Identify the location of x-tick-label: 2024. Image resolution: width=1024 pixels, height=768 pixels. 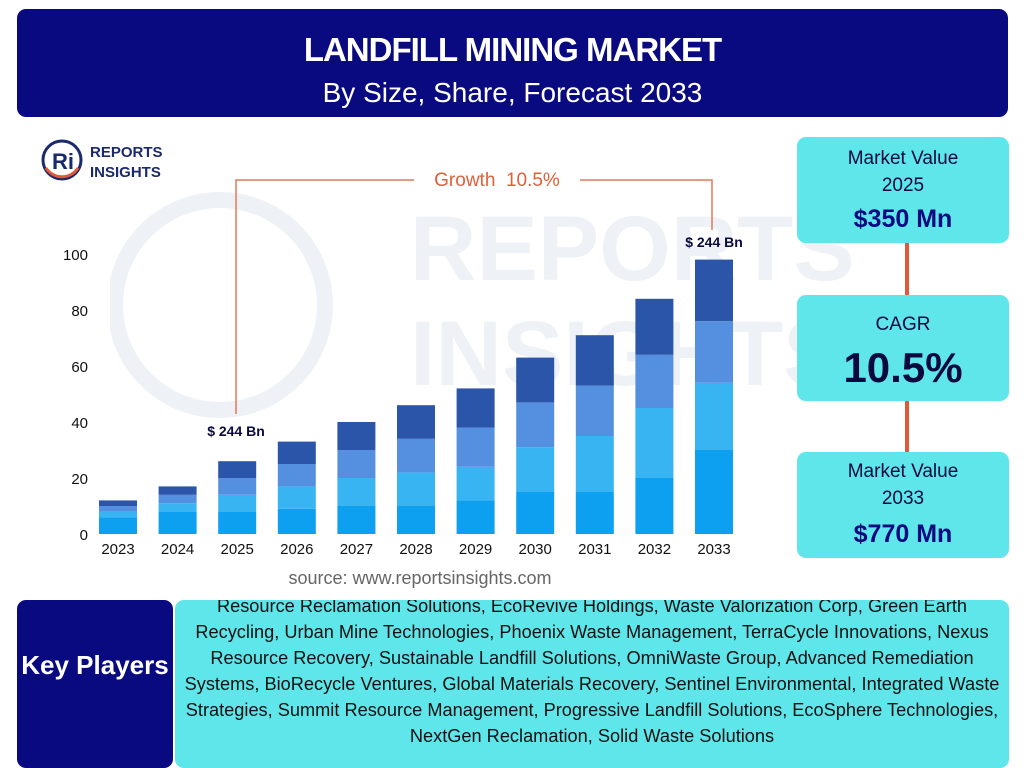
(177, 549).